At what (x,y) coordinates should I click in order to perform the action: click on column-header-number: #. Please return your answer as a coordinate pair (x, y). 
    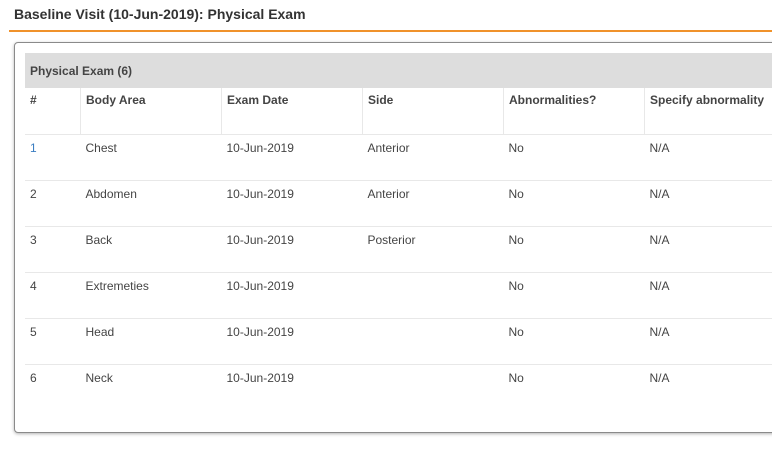
    Looking at the image, I should click on (33, 100).